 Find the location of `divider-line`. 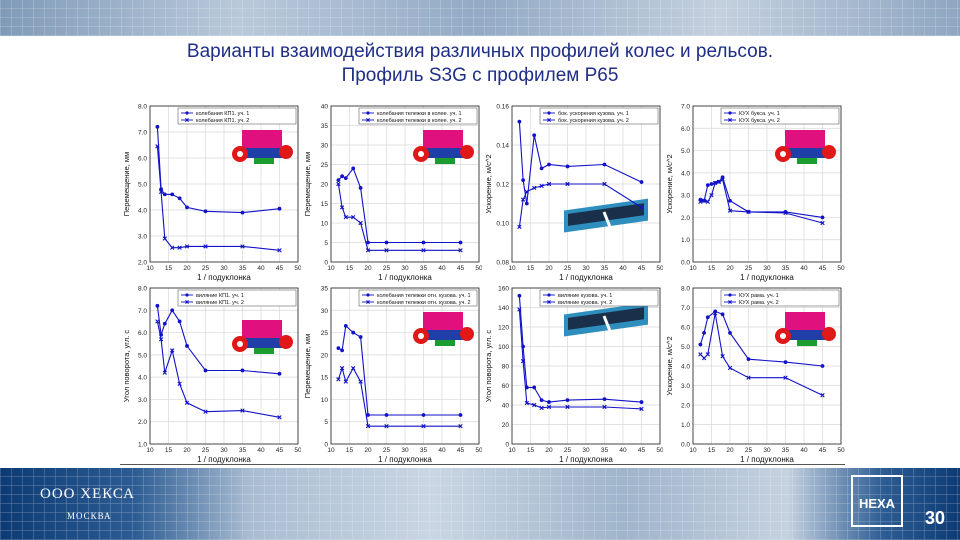

divider-line is located at coordinates (482, 464).